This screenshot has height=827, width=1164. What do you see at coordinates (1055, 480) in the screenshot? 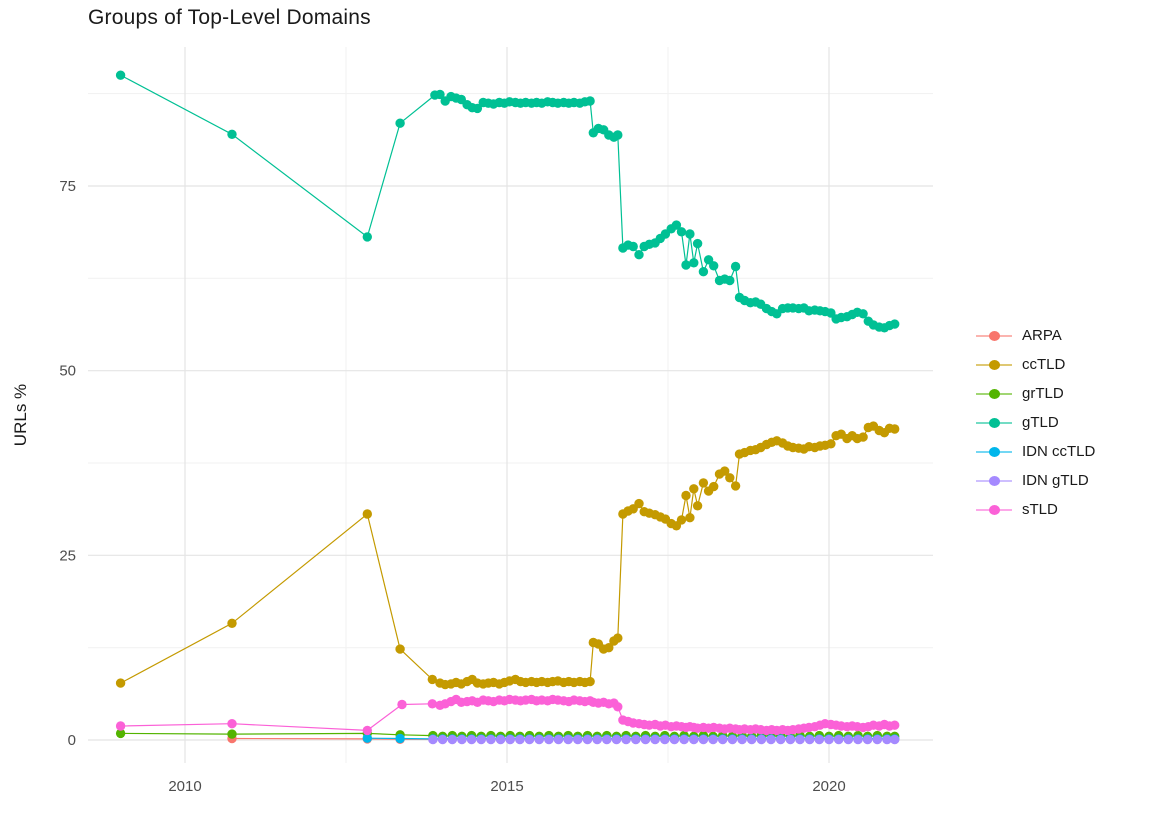
I see `legend-label: IDN gTLD` at bounding box center [1055, 480].